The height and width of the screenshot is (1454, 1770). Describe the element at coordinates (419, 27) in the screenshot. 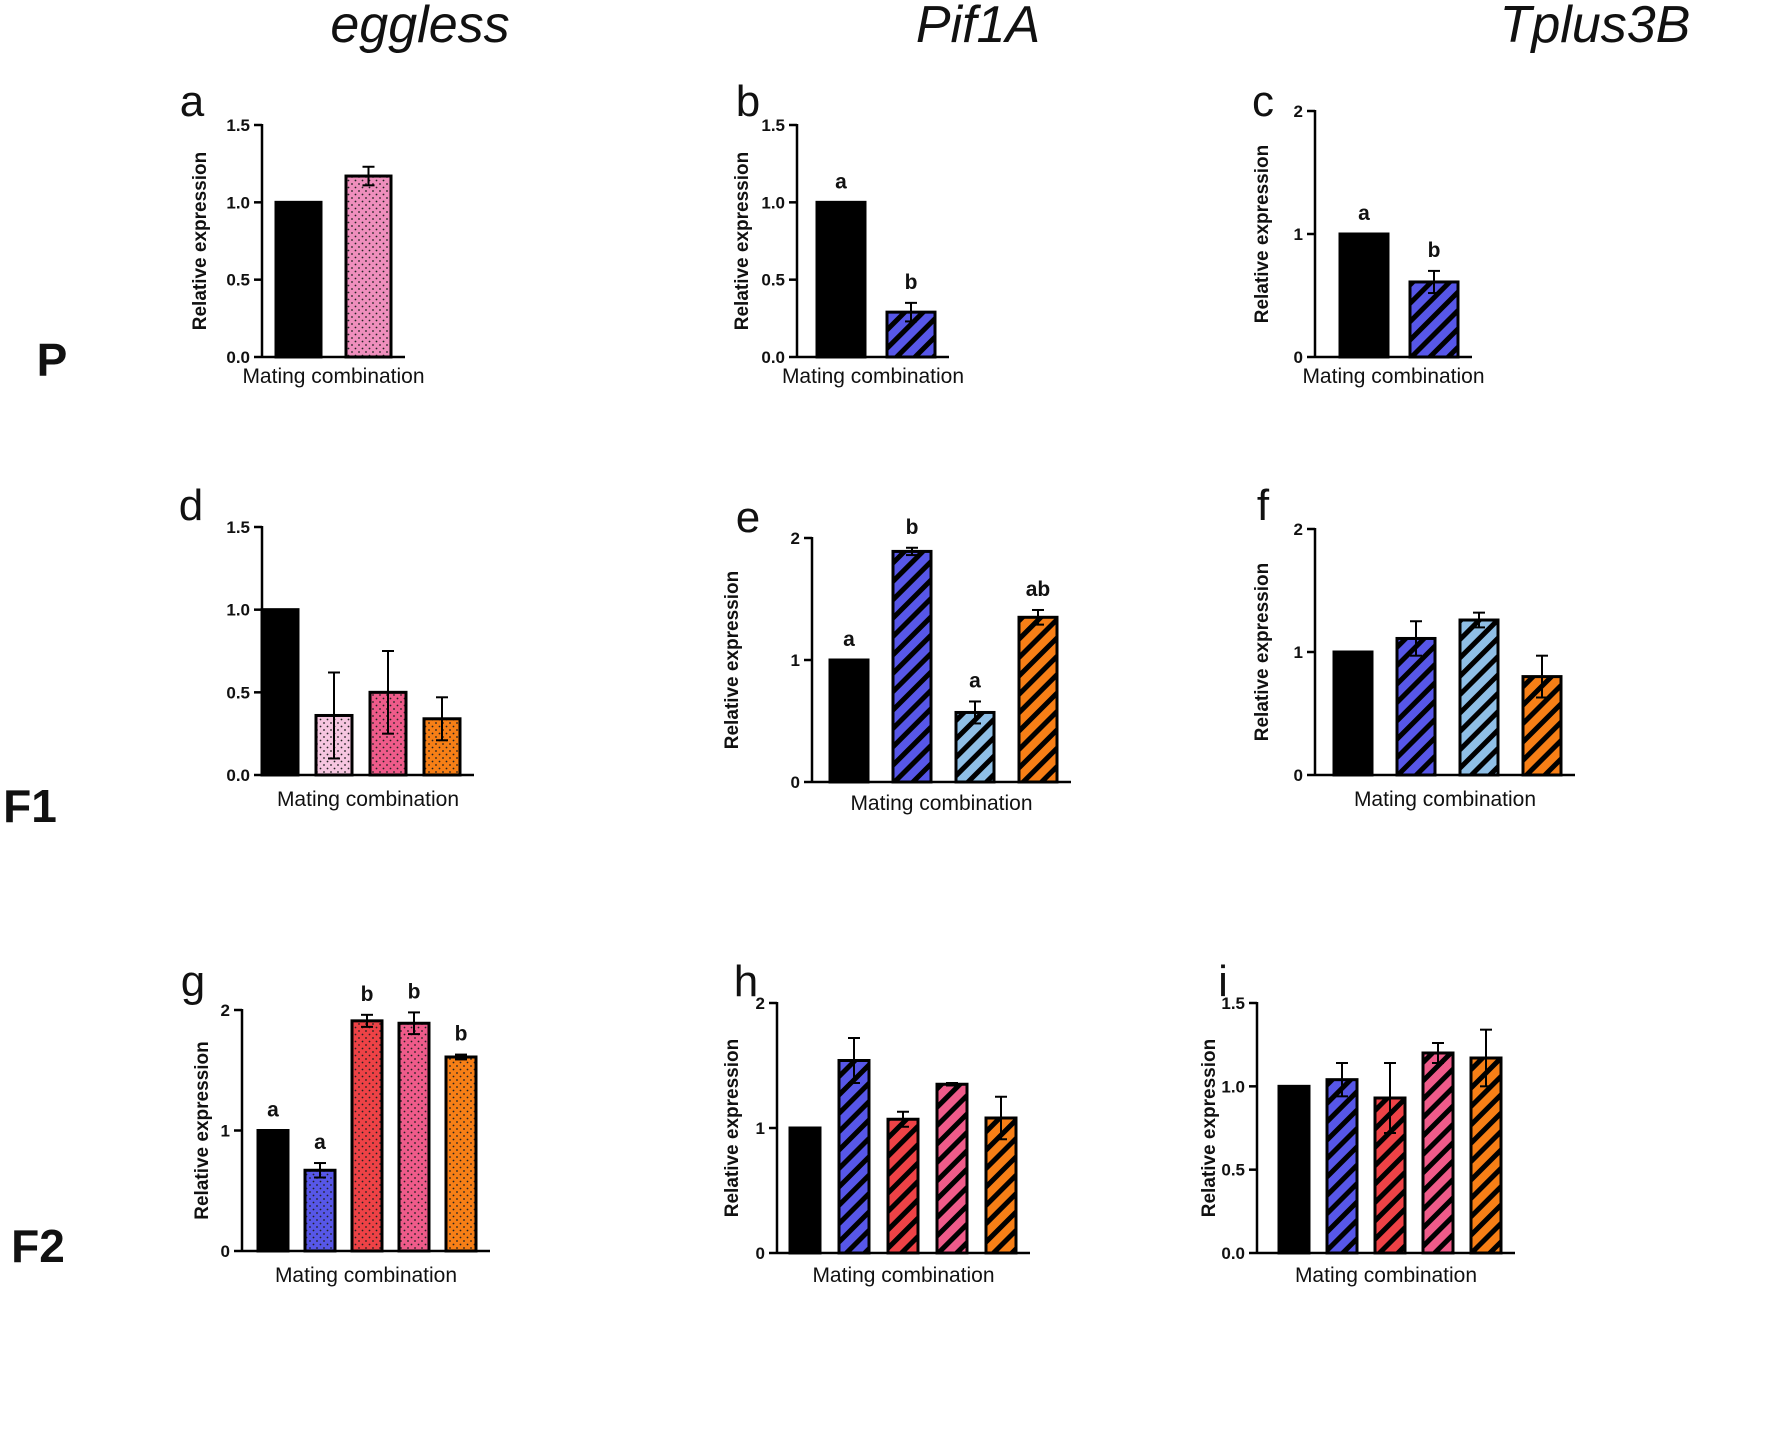

I see `col-header-eggless: eggless` at that location.